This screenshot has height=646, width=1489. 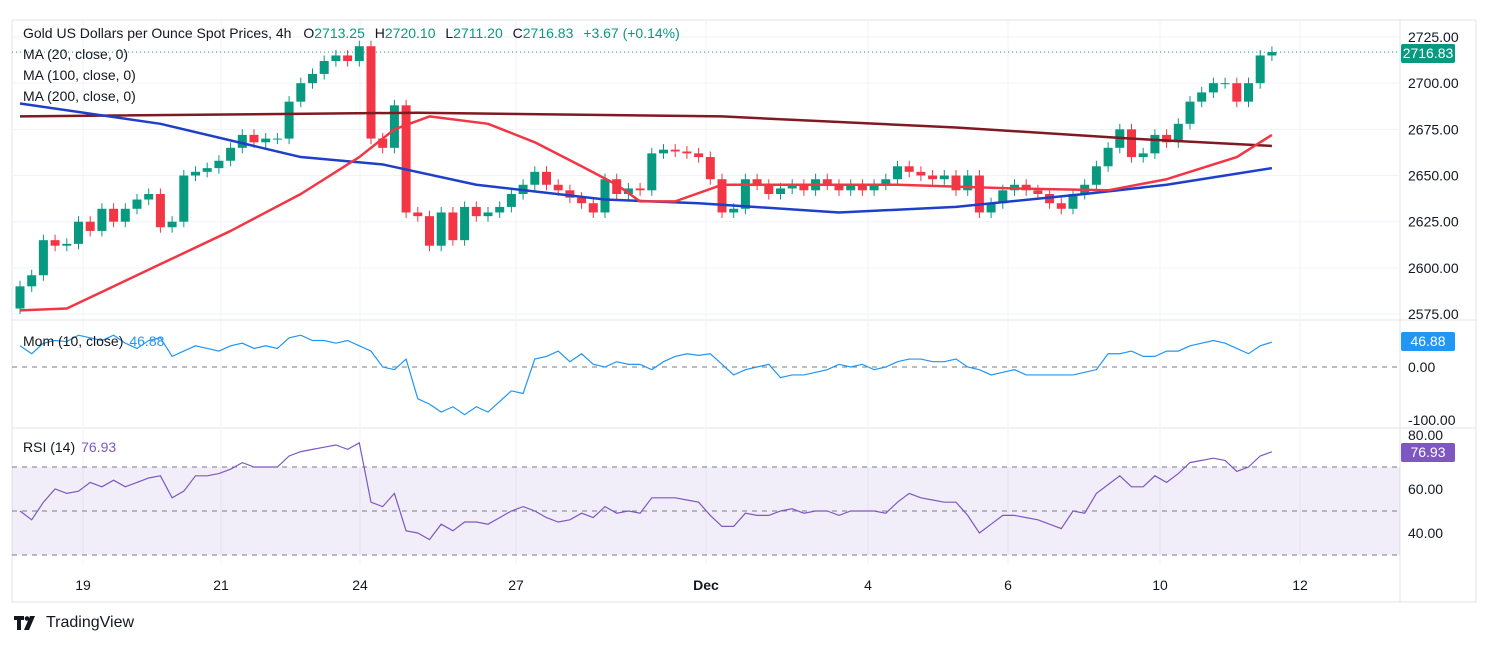 What do you see at coordinates (1300, 585) in the screenshot?
I see `x-tick-label: 12` at bounding box center [1300, 585].